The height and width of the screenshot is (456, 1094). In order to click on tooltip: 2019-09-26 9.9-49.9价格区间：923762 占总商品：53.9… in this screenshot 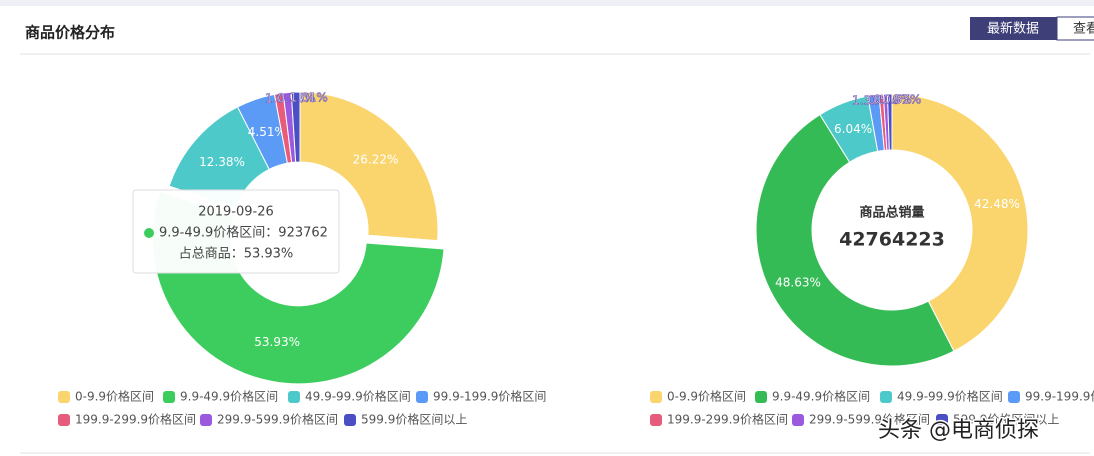, I will do `click(236, 231)`.